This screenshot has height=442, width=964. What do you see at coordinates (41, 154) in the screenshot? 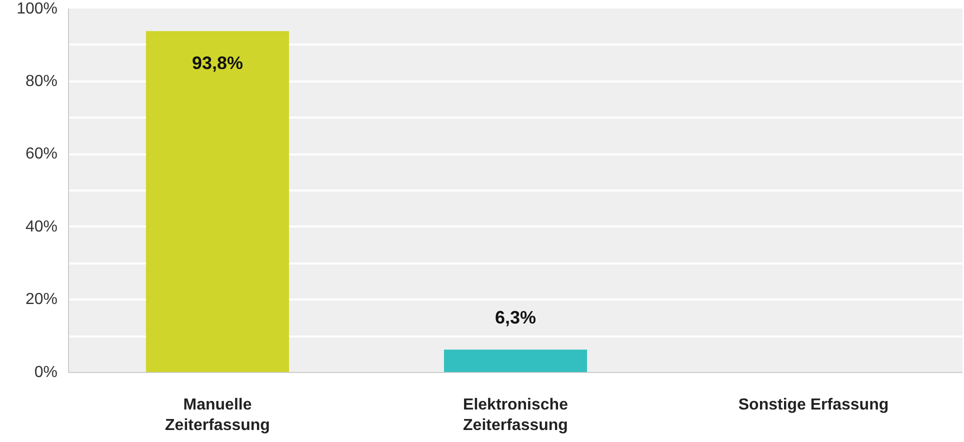
I see `y-tick-label: 60%` at bounding box center [41, 154].